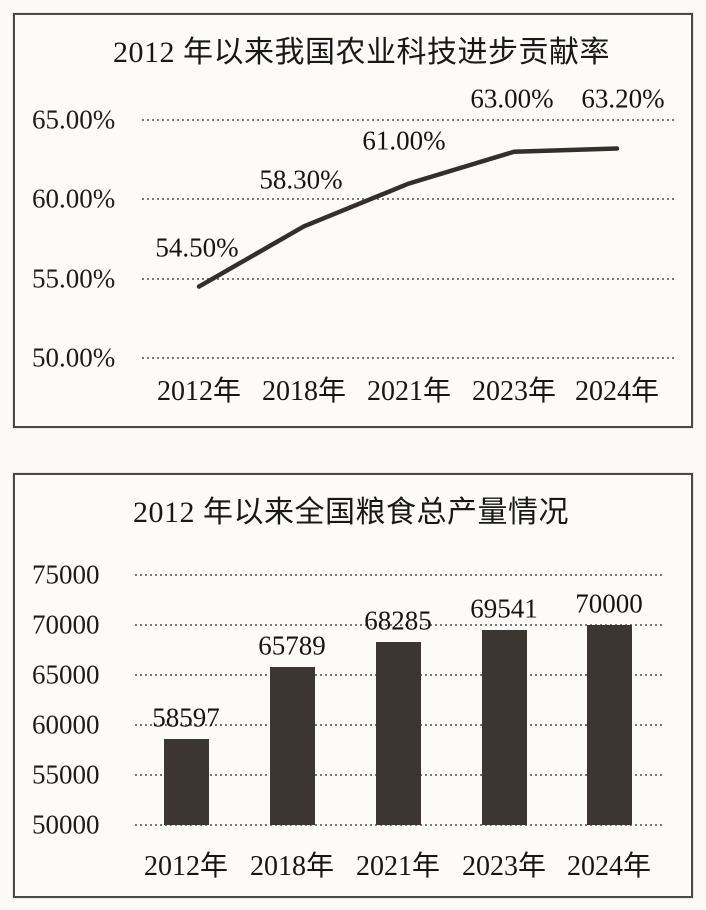 Image resolution: width=706 pixels, height=910 pixels. What do you see at coordinates (623, 98) in the screenshot?
I see `point-value-label: 63.20%` at bounding box center [623, 98].